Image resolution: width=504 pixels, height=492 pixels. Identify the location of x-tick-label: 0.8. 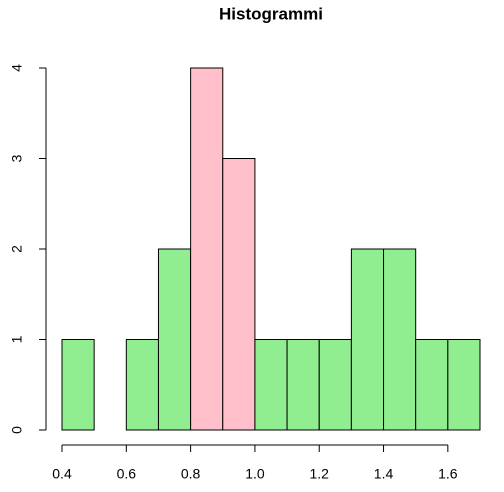
(191, 474).